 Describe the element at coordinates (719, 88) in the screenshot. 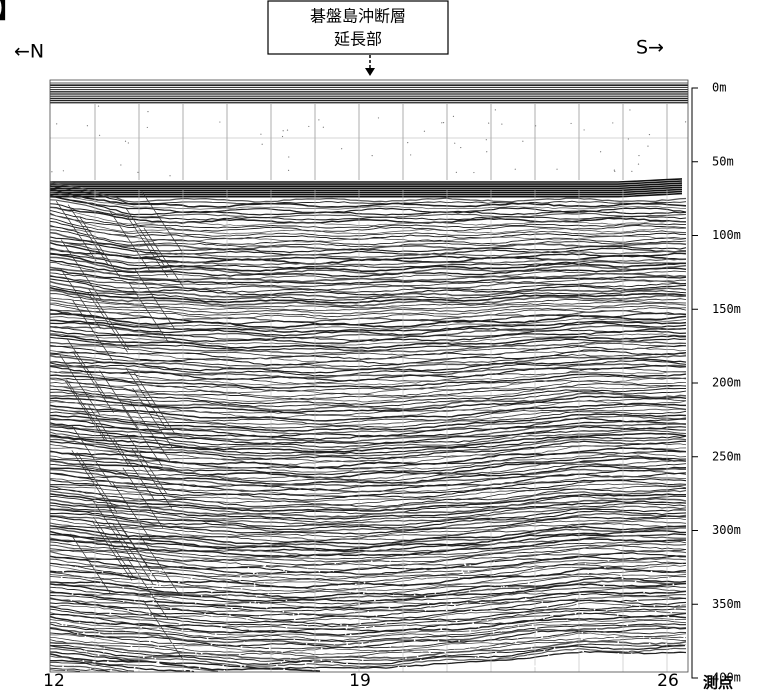

I see `depth-label: 0m` at that location.